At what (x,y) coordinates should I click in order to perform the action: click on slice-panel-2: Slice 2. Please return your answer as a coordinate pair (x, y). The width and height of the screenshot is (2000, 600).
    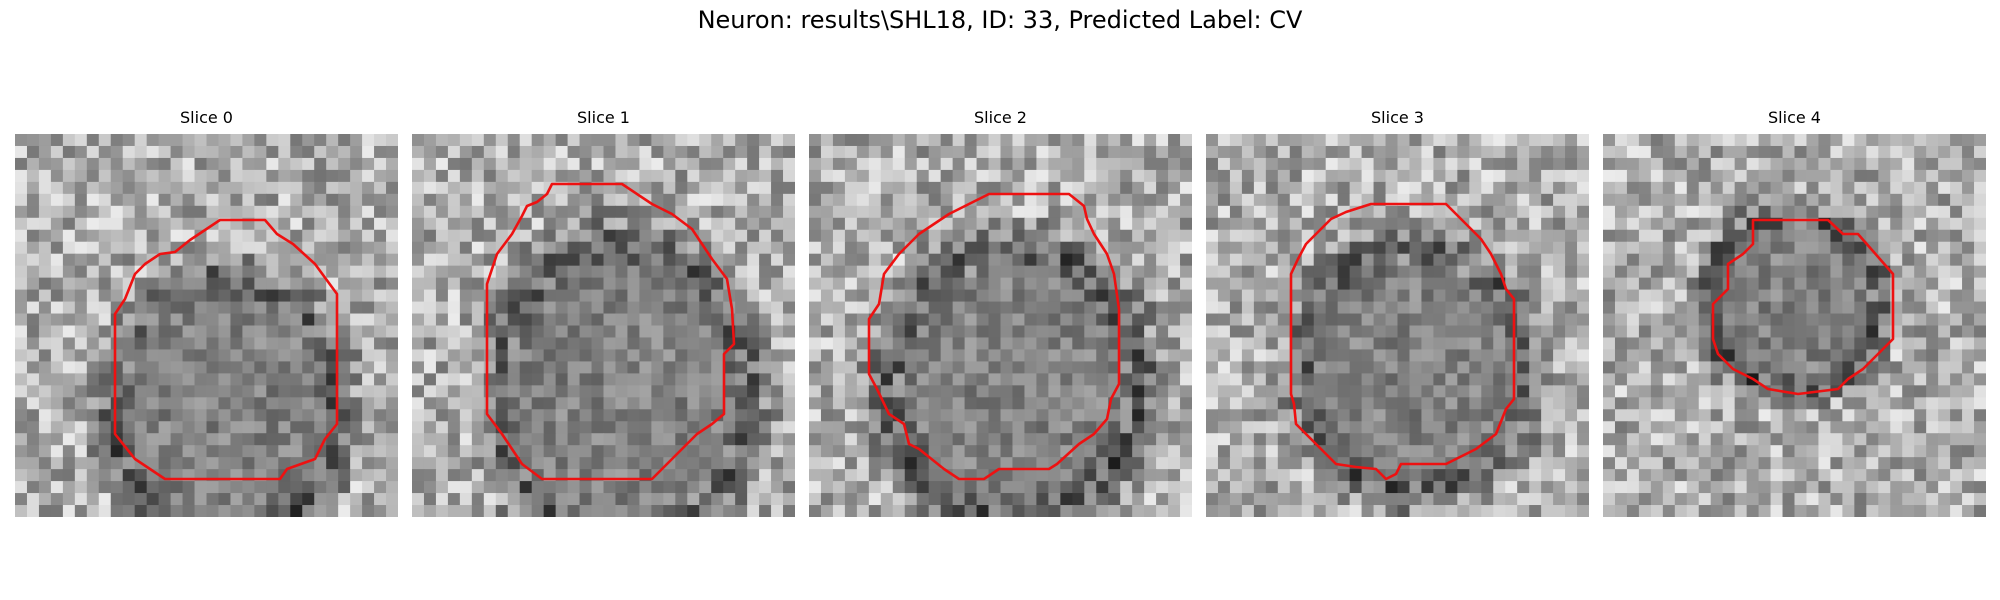
    Looking at the image, I should click on (1000, 312).